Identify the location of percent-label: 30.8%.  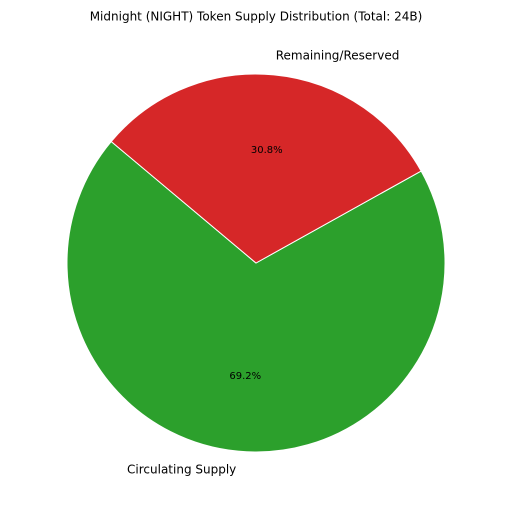
(267, 150).